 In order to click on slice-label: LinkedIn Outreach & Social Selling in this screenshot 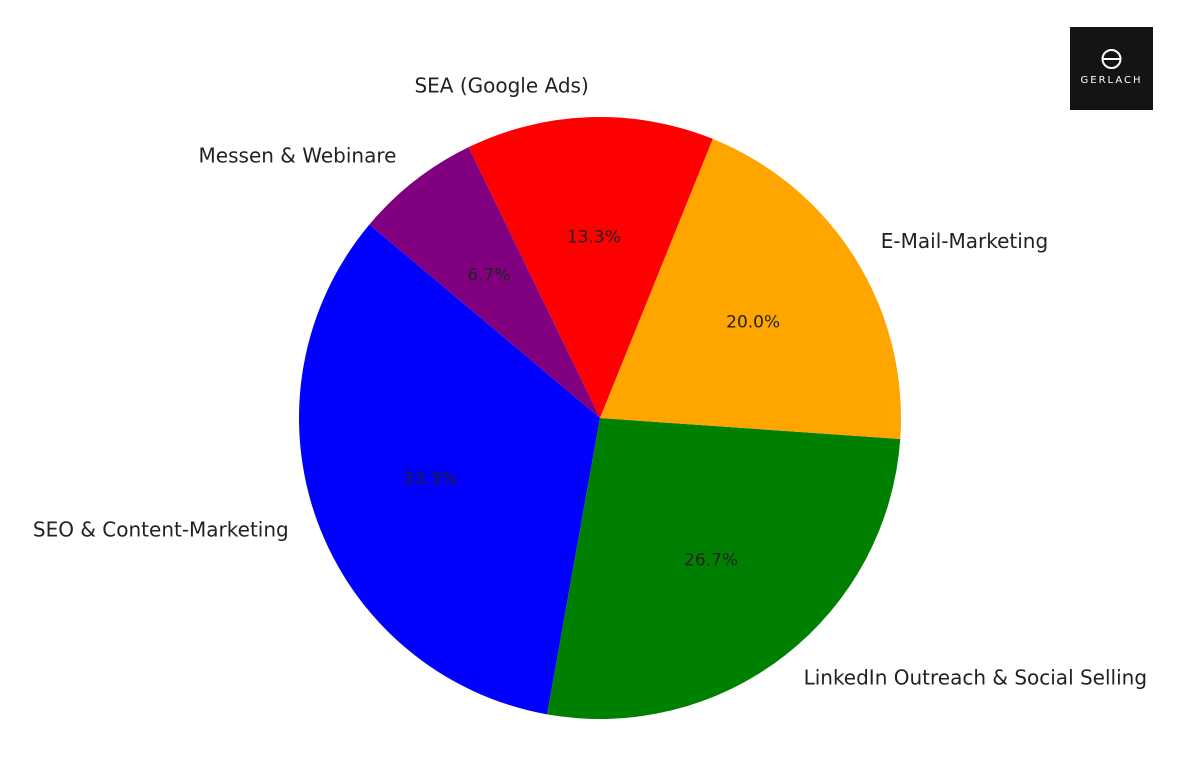, I will do `click(975, 678)`.